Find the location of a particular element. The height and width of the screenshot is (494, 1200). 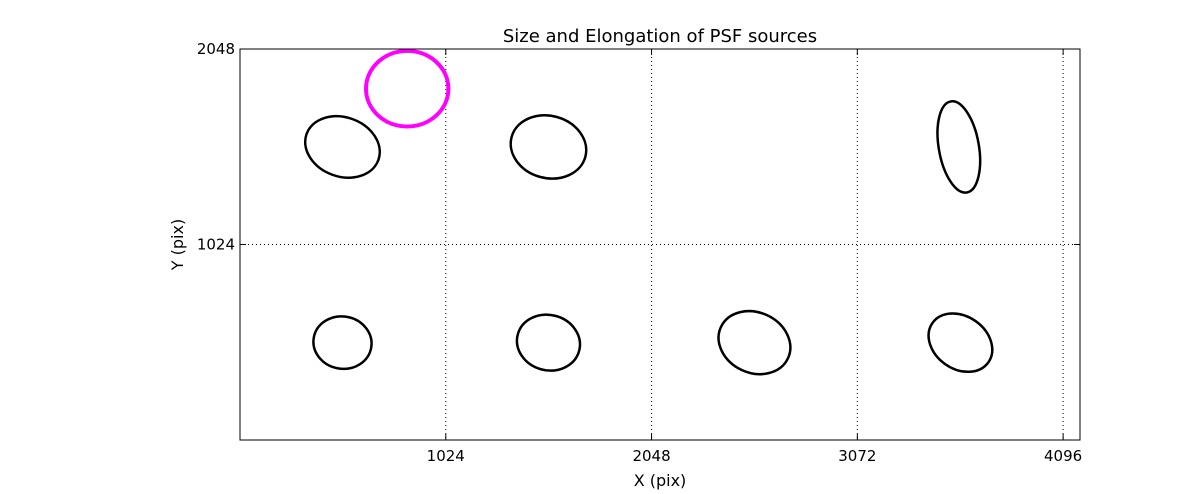

y-axis-label: Y (pix) is located at coordinates (177, 245).